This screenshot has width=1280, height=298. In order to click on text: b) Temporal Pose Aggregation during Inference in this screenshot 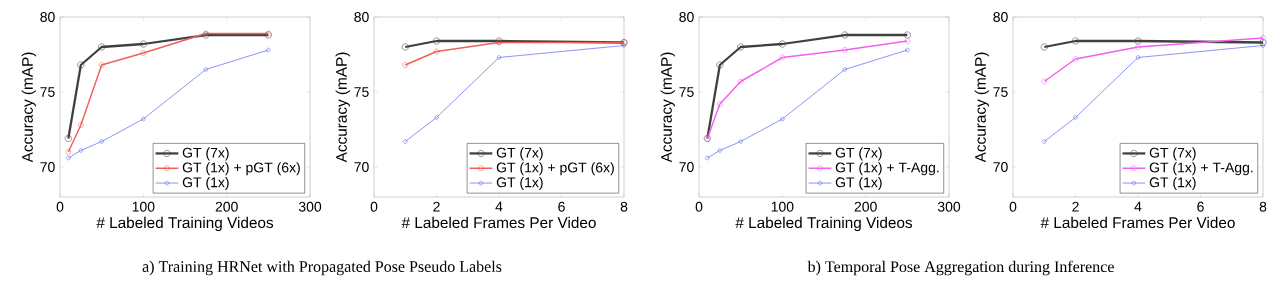, I will do `click(960, 268)`.